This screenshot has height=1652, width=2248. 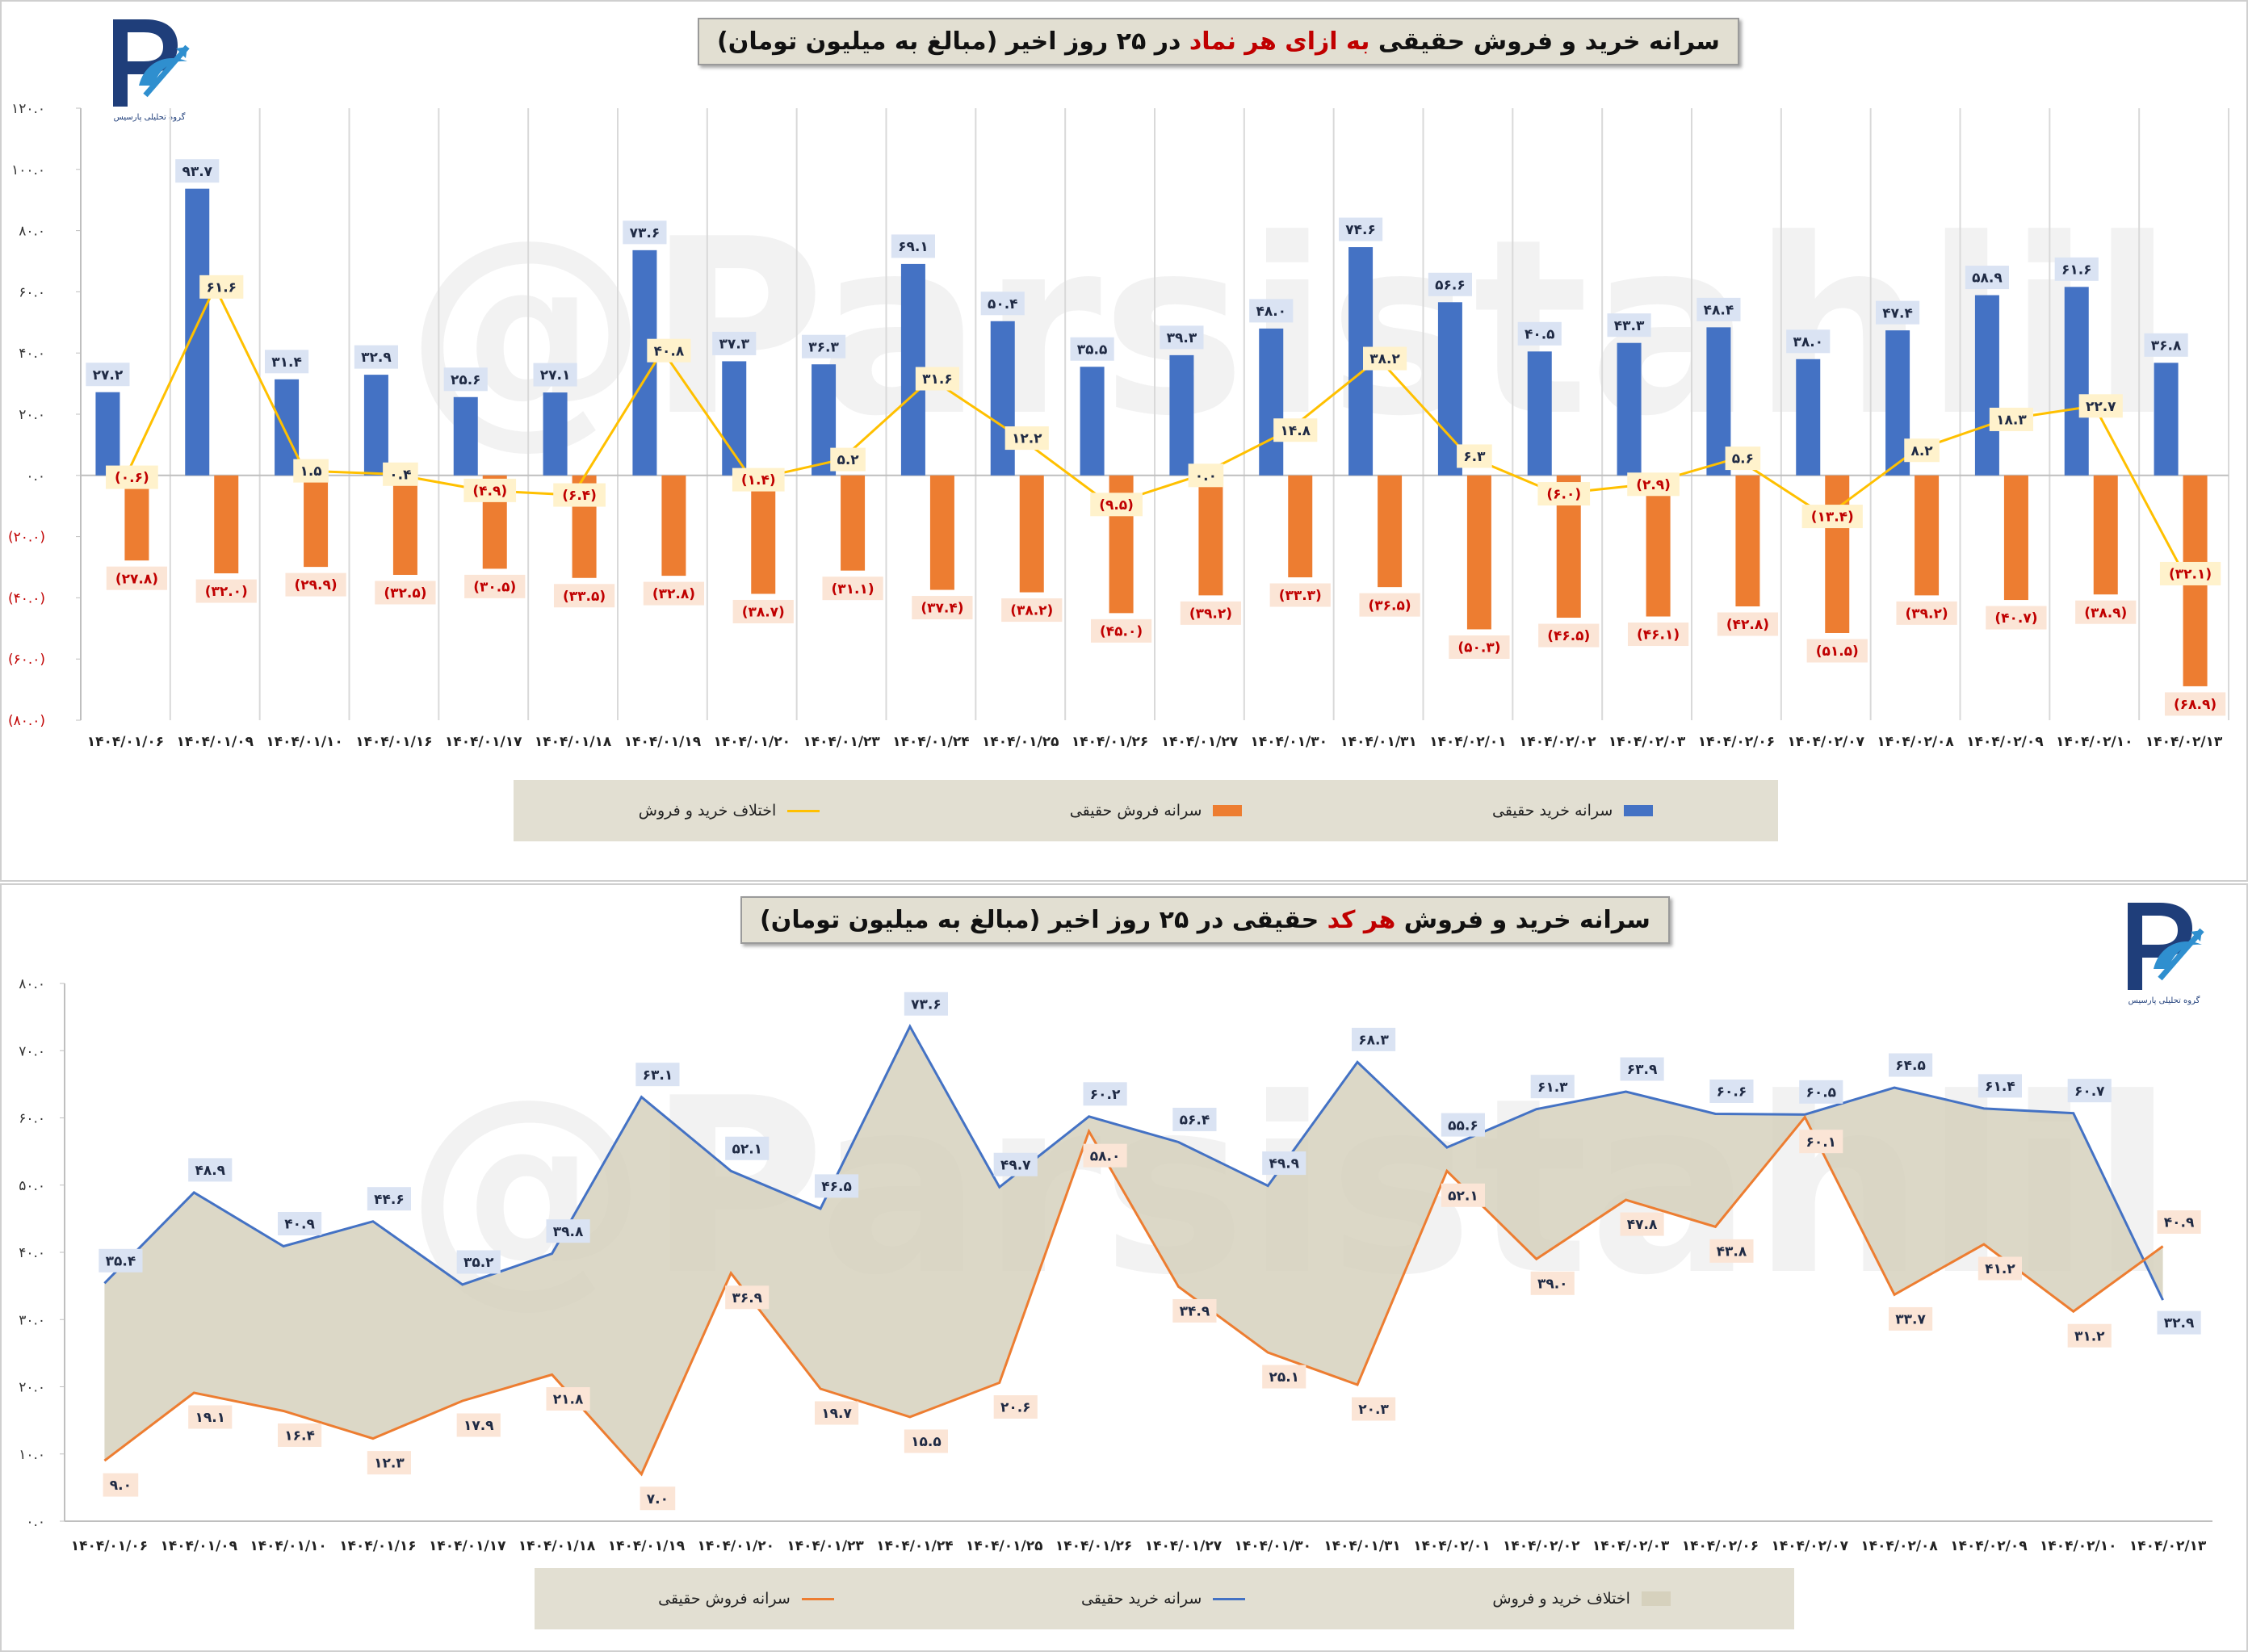 I want to click on x-tick-label: ۱۴۰۴/۰۱/۰۶, so click(x=125, y=742).